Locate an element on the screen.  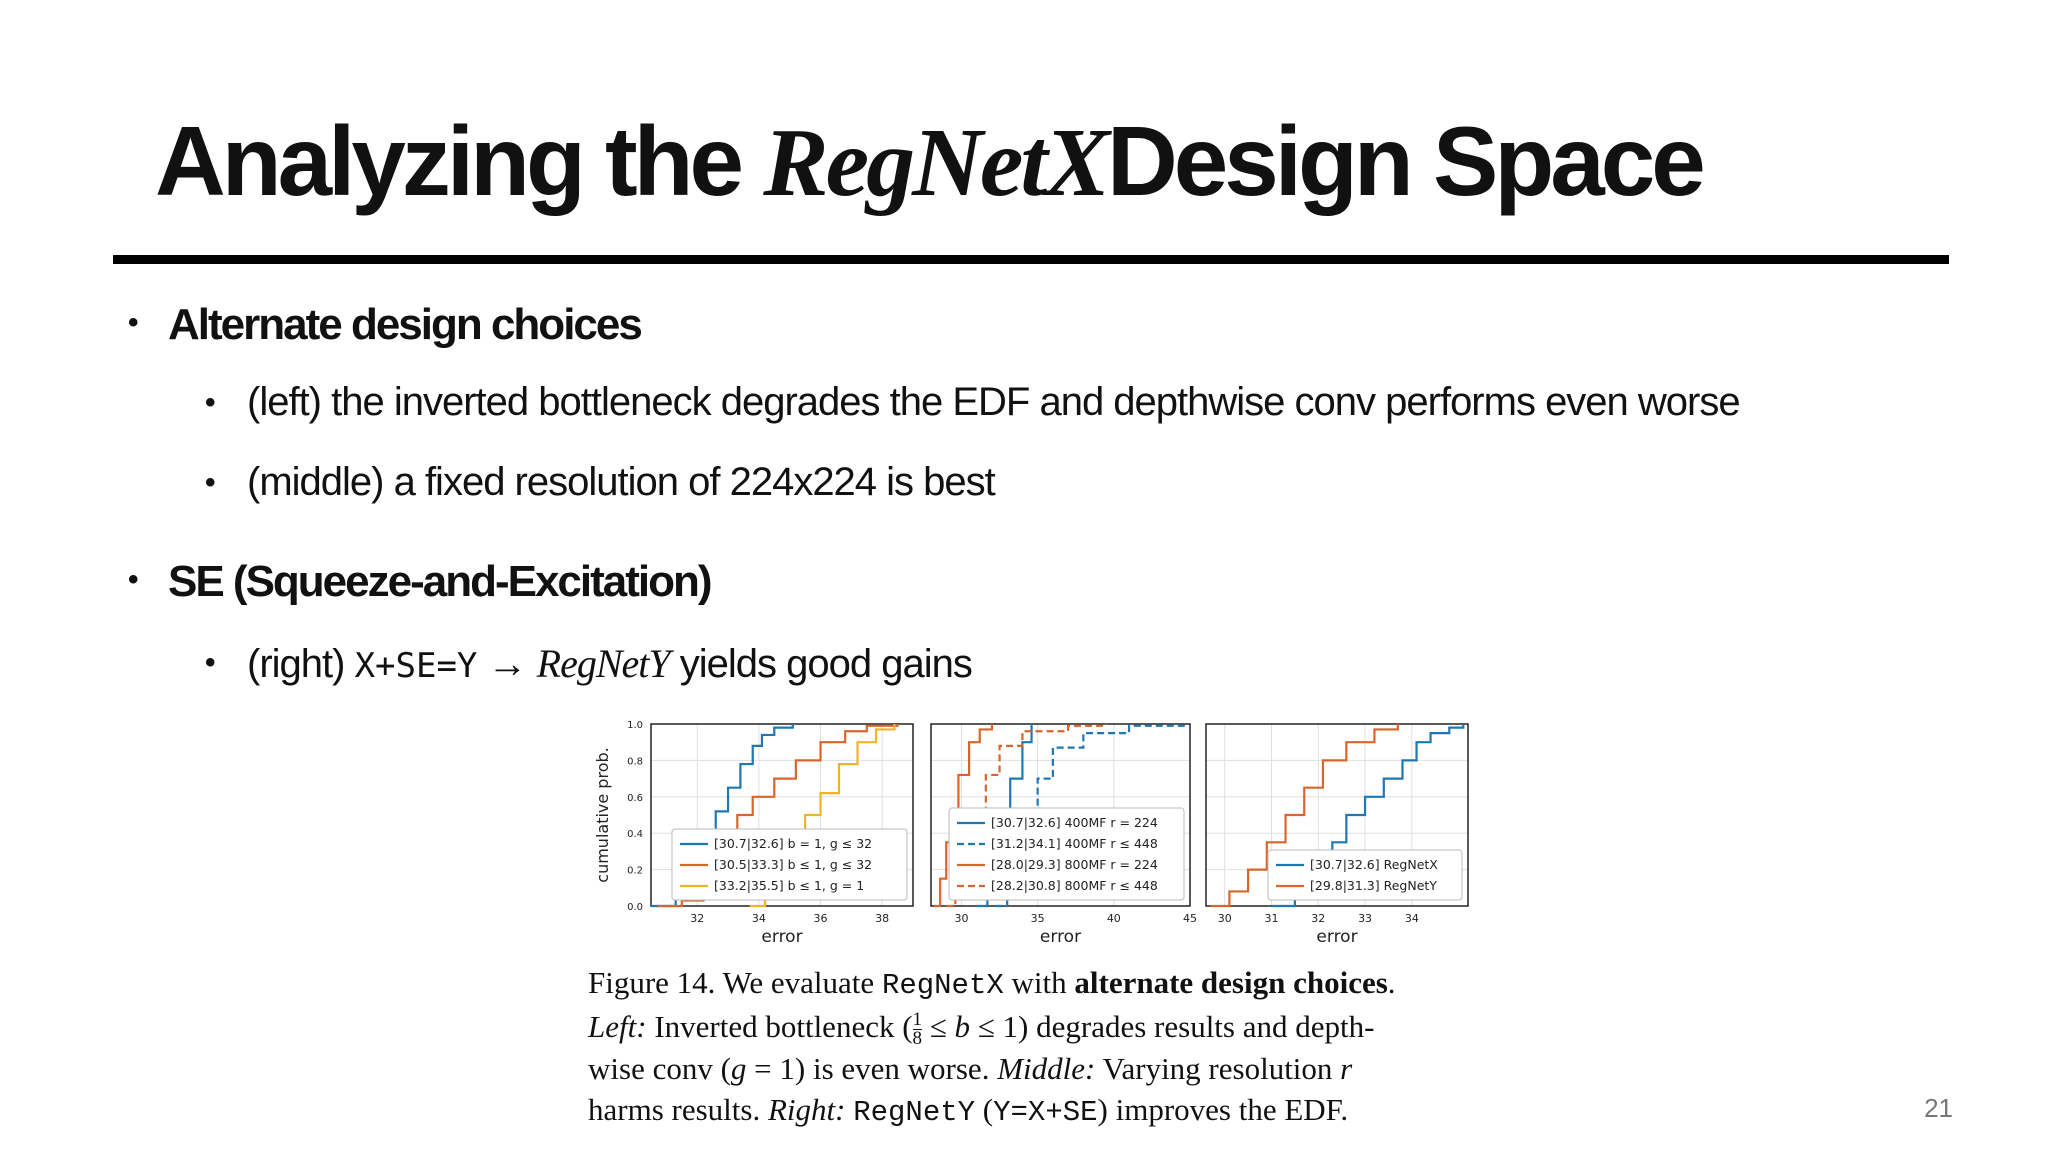
legend-label: [30.5|33.3] b ≤ 1, g ≤ 32 is located at coordinates (793, 864).